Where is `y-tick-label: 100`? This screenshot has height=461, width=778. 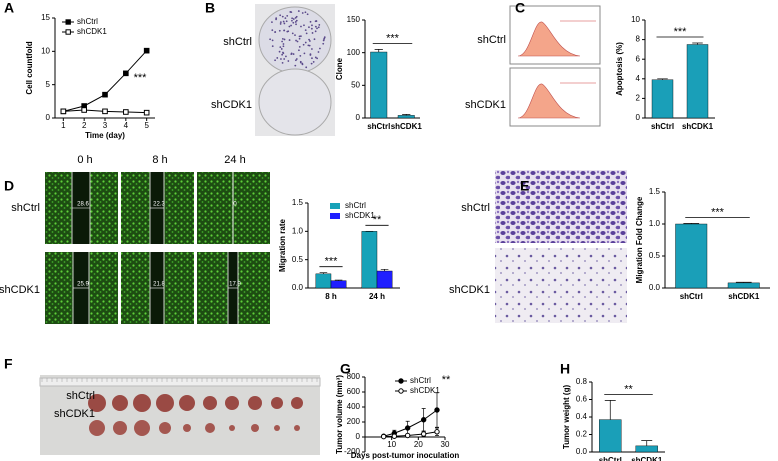
y-tick-label: 100 is located at coordinates (354, 52).